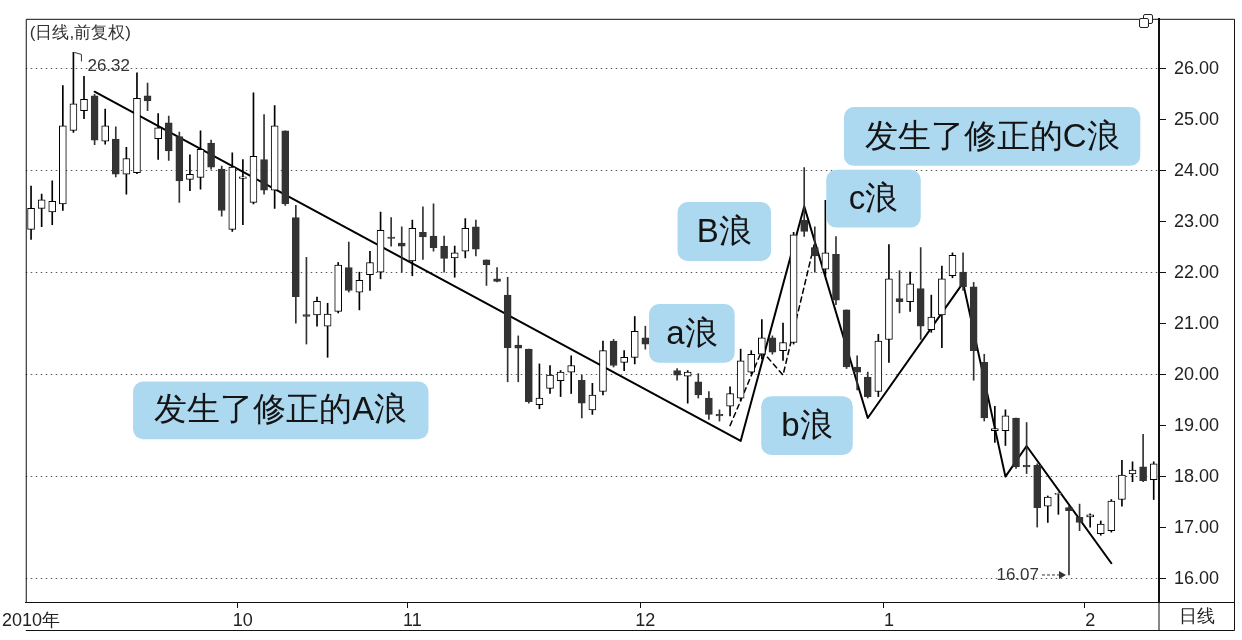 The image size is (1242, 640). I want to click on x-tick-label: 1, so click(888, 619).